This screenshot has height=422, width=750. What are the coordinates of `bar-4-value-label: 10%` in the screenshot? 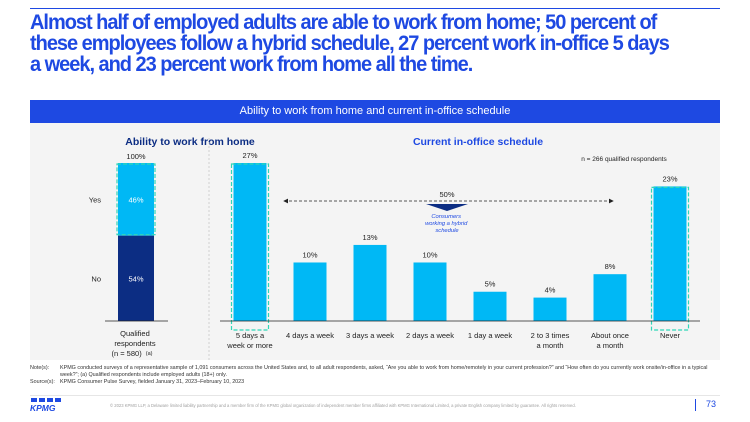 It's located at (429, 254).